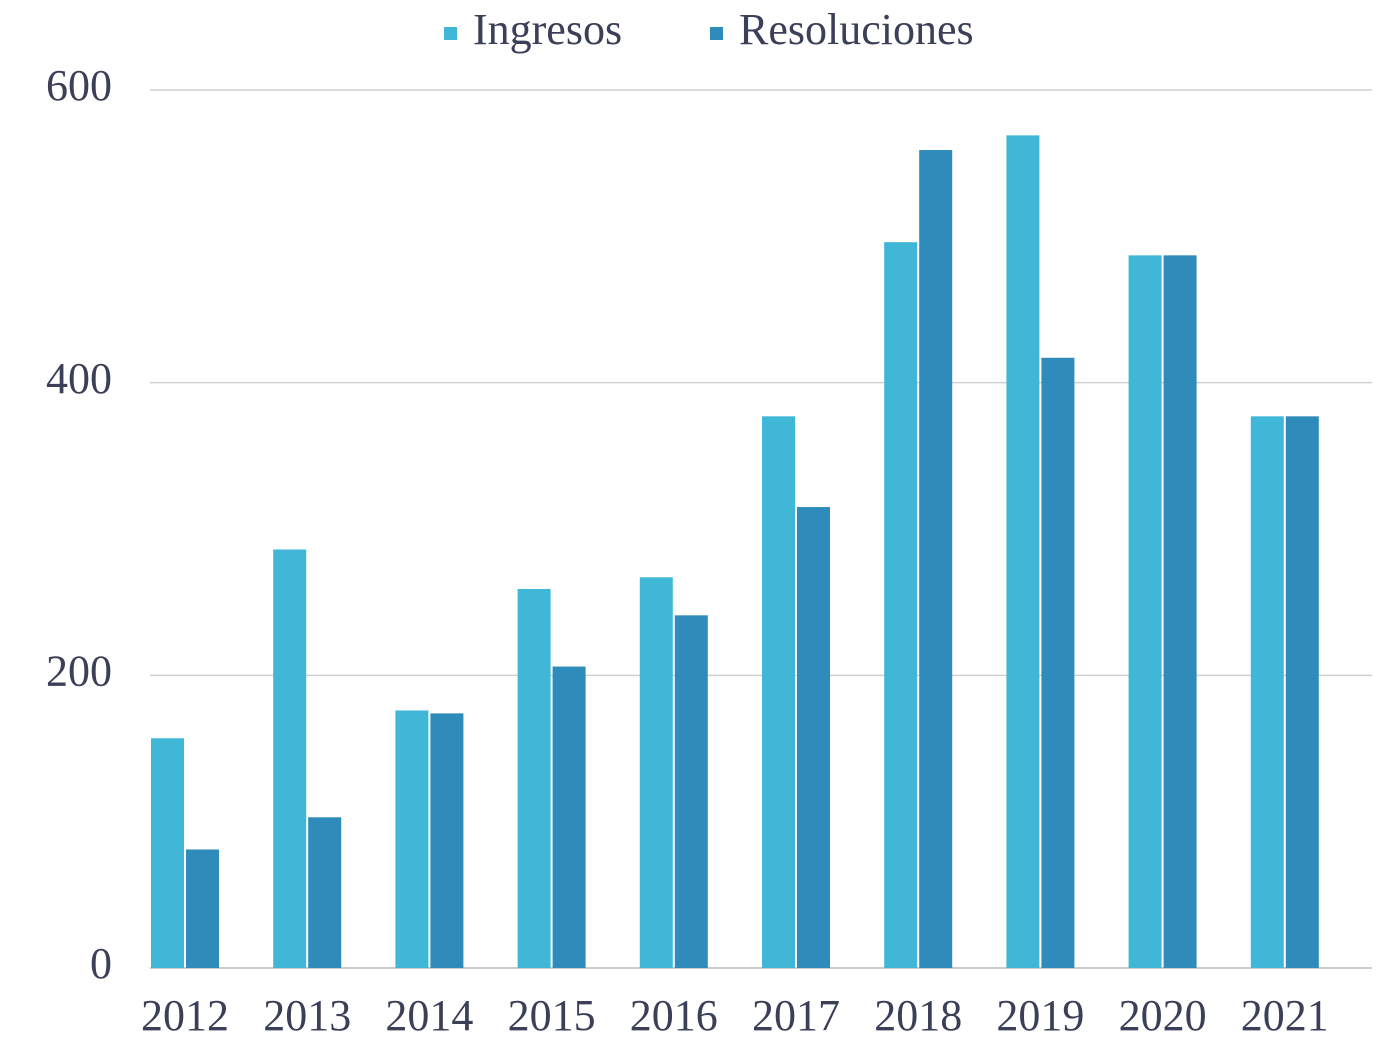 This screenshot has width=1394, height=1044. I want to click on y-tick-label: 0, so click(101, 963).